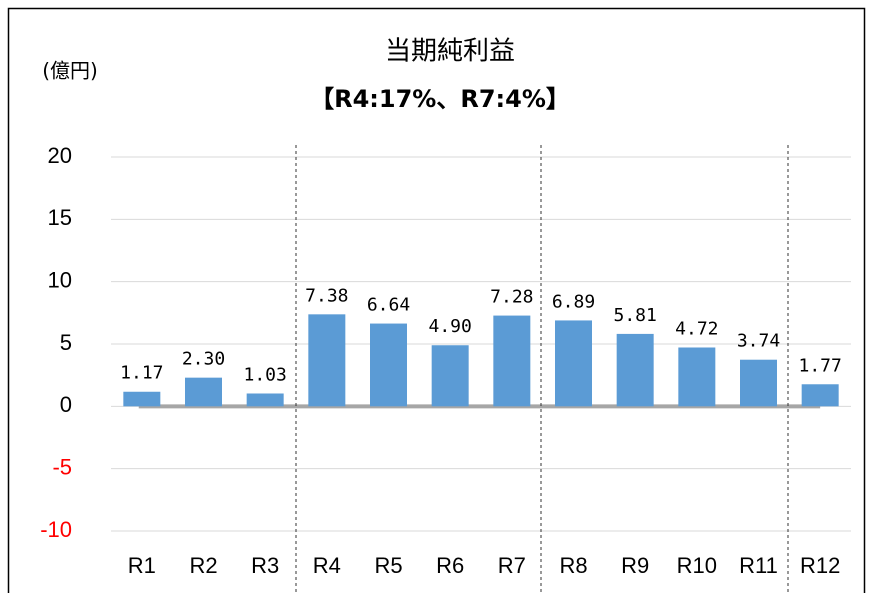  I want to click on x-tick-label: R1, so click(142, 565).